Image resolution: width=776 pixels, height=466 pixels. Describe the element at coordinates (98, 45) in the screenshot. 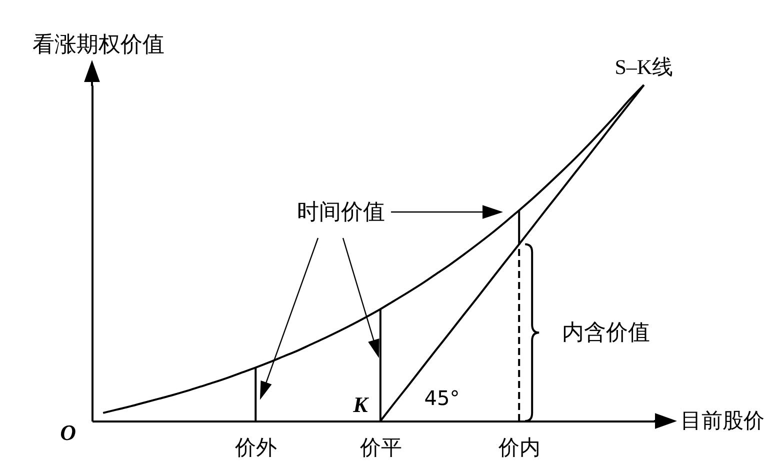

I see `y-axis-title: 看涨期权价值` at that location.